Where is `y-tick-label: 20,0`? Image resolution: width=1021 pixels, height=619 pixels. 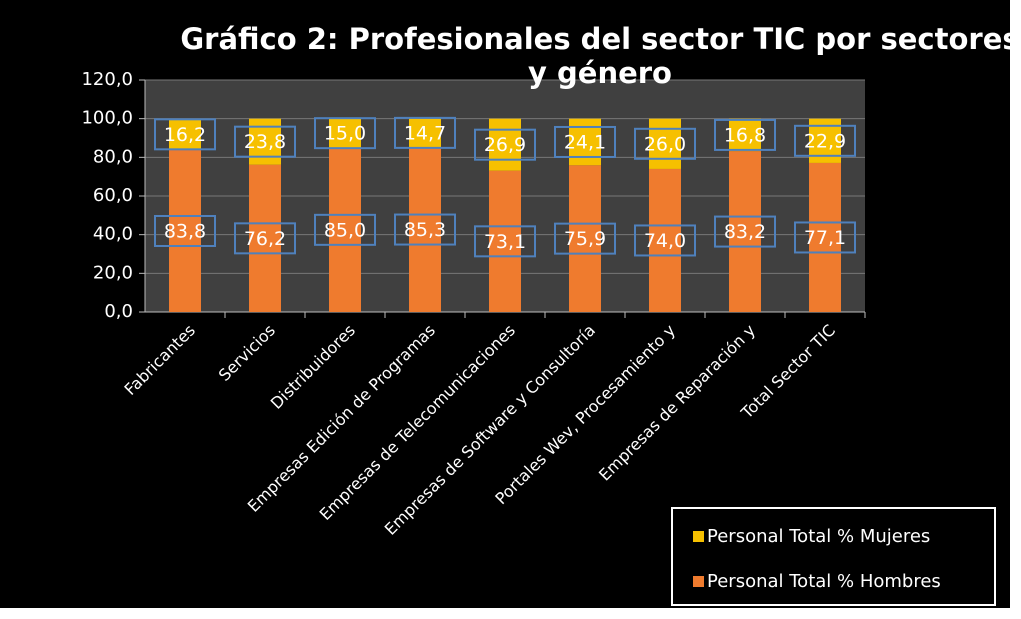
y-tick-label: 20,0 is located at coordinates (113, 272).